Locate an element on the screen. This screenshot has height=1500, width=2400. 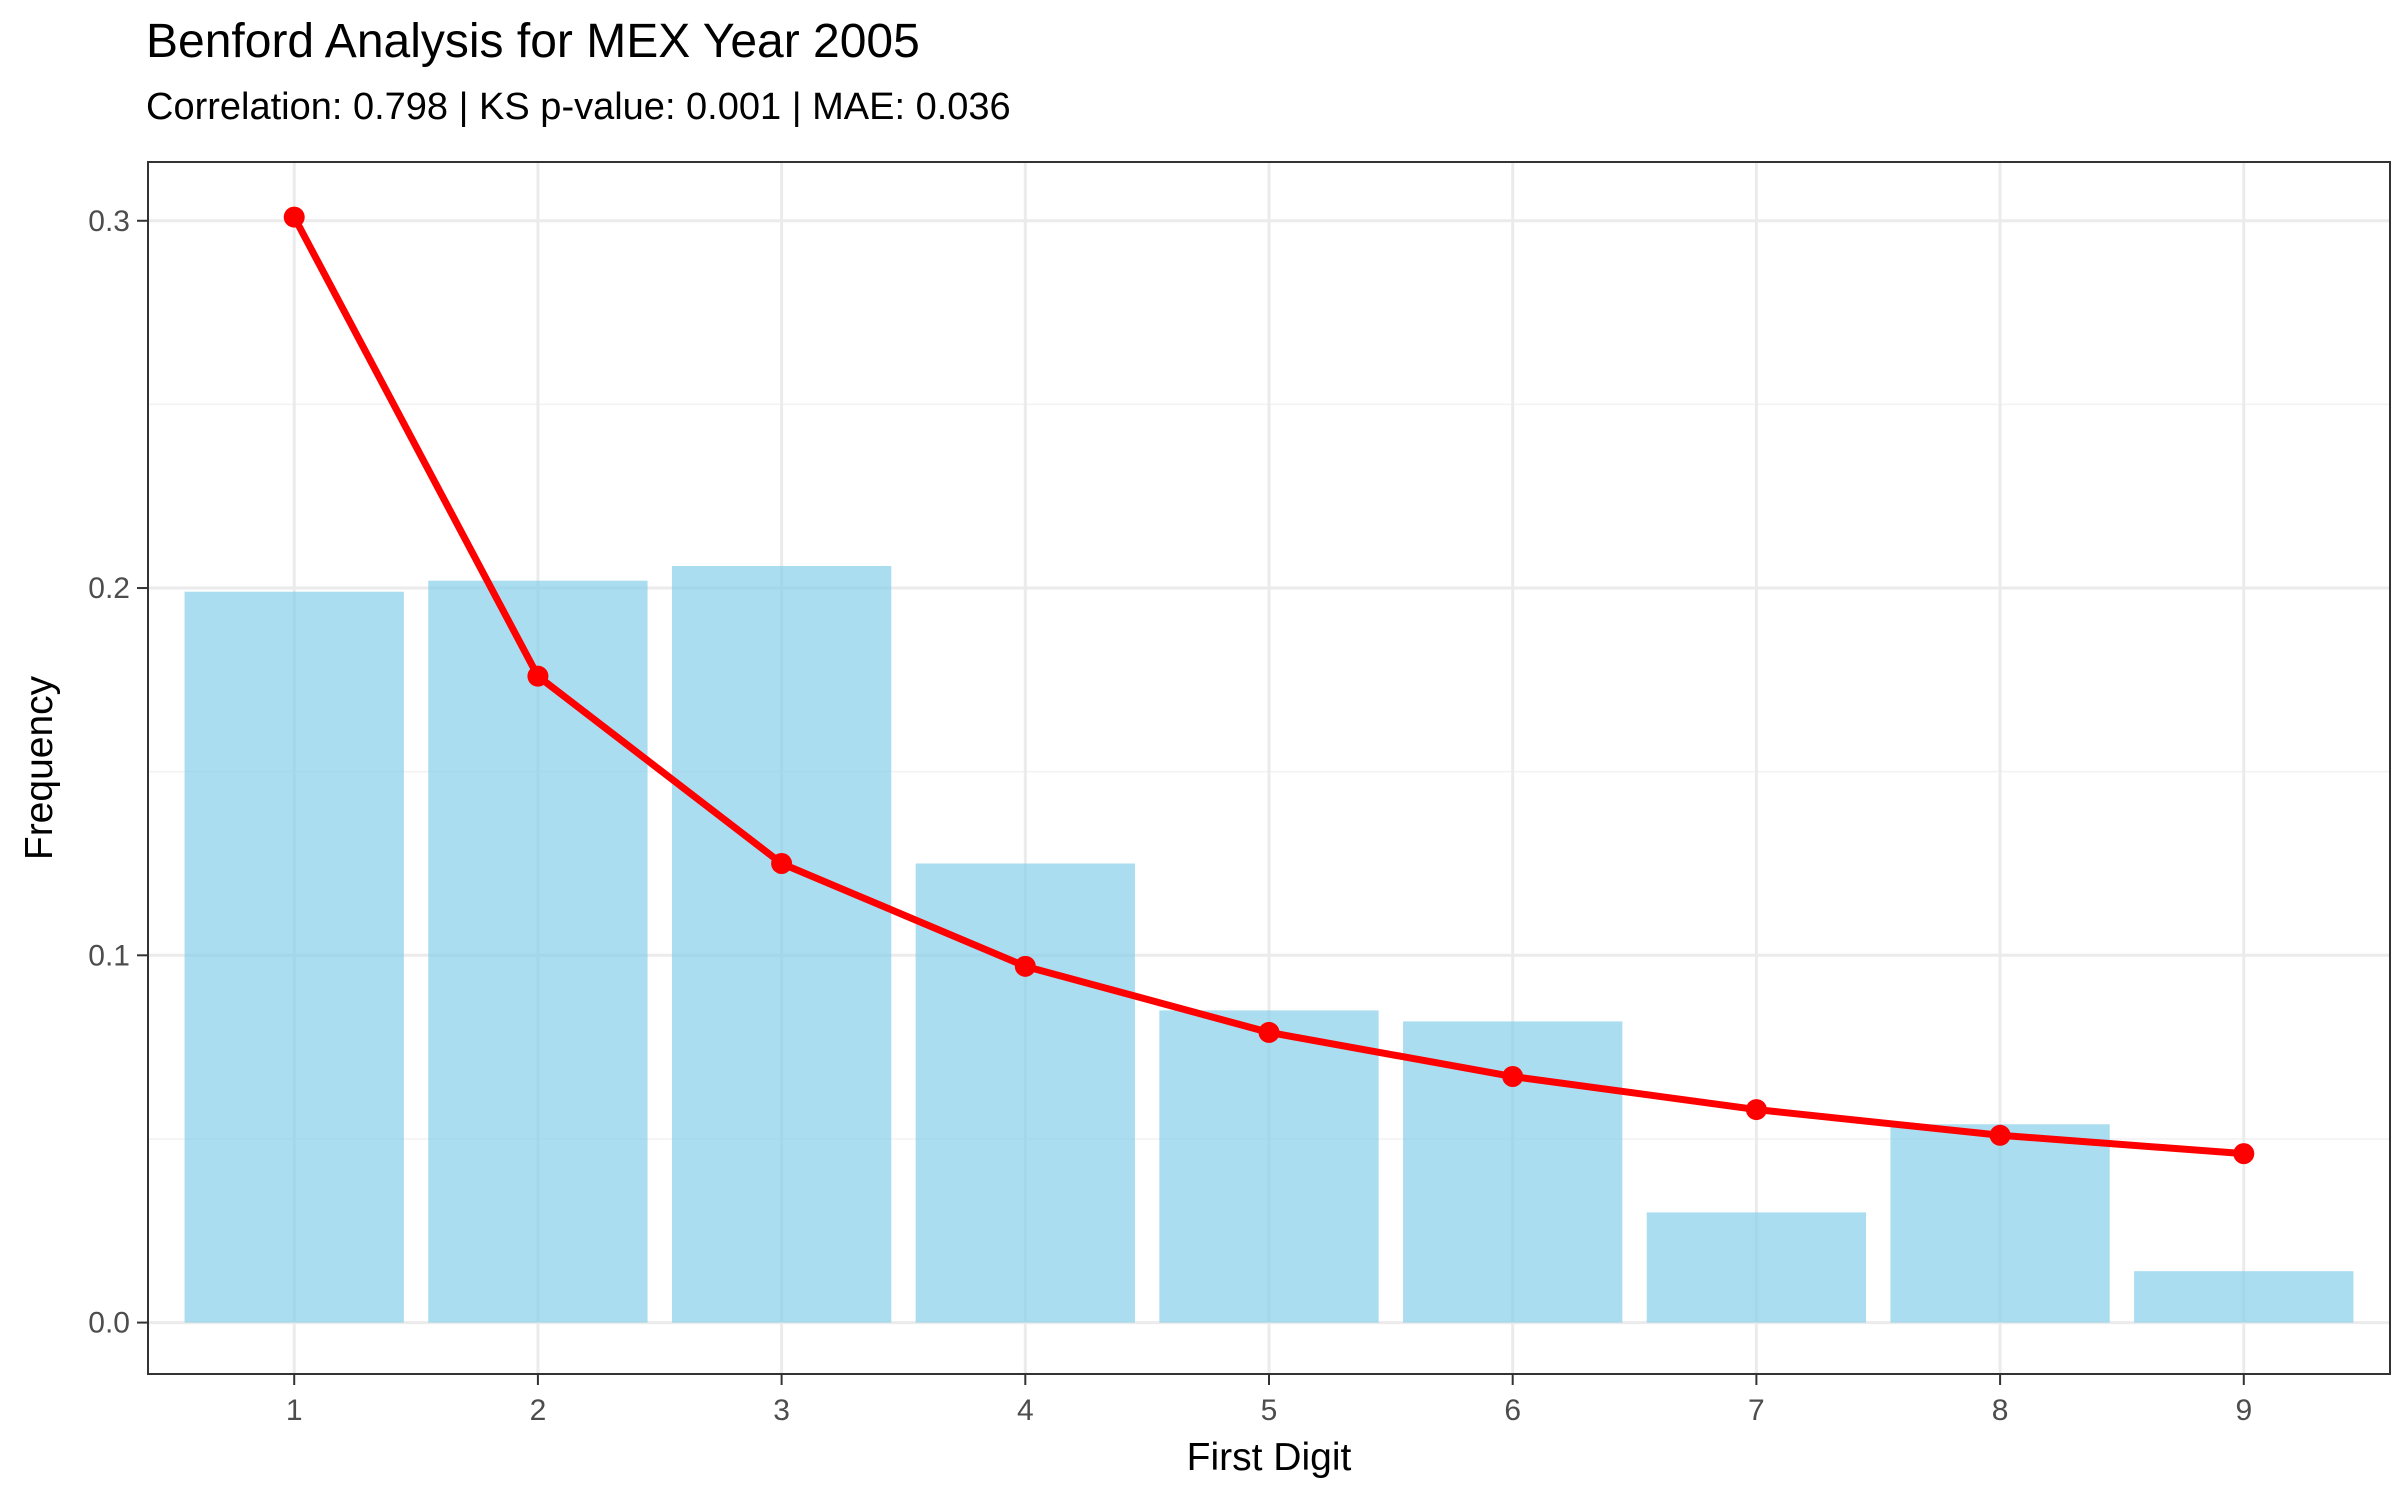
x-tick-label: 1 is located at coordinates (294, 1410).